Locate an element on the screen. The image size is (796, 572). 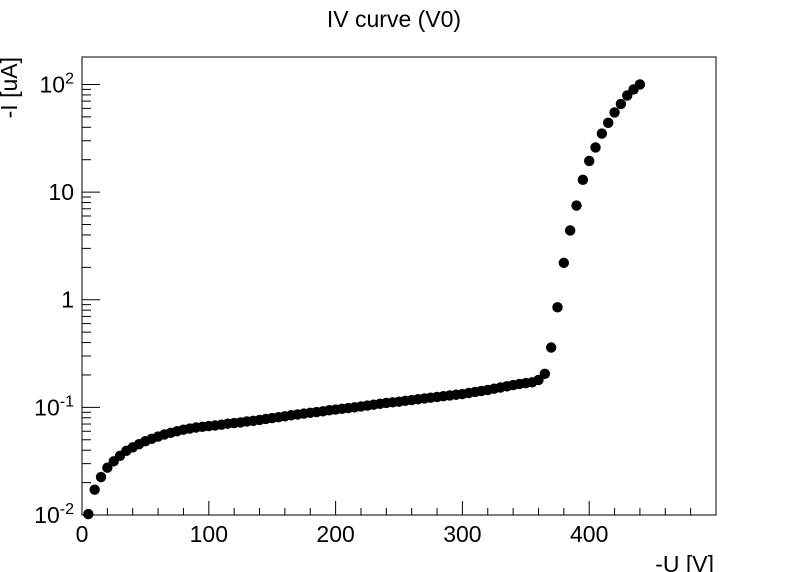
y-tick-label: 10² is located at coordinates (57, 83).